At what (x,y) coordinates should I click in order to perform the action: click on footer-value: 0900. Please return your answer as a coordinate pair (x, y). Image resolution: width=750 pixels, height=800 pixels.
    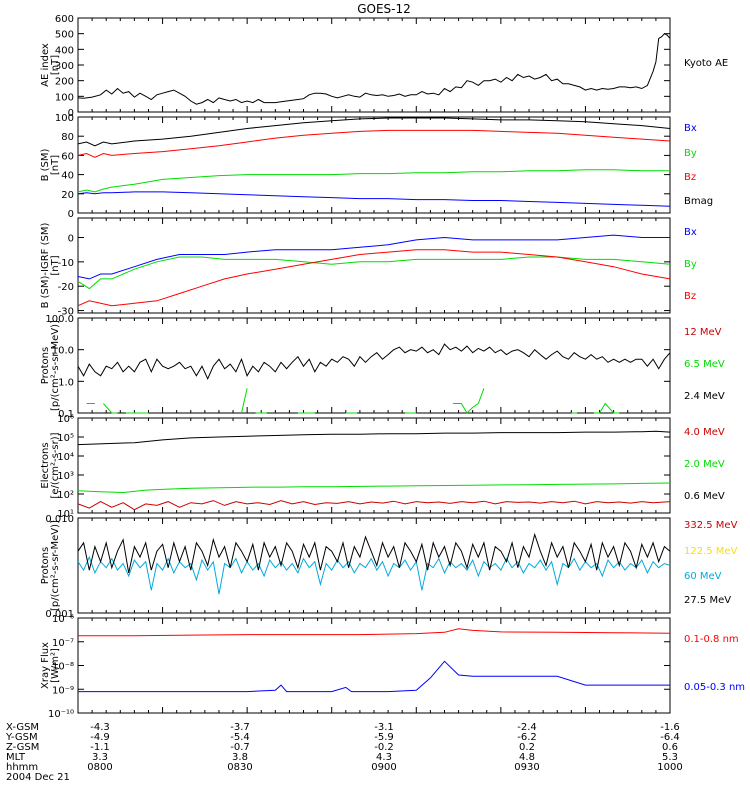
    Looking at the image, I should click on (383, 767).